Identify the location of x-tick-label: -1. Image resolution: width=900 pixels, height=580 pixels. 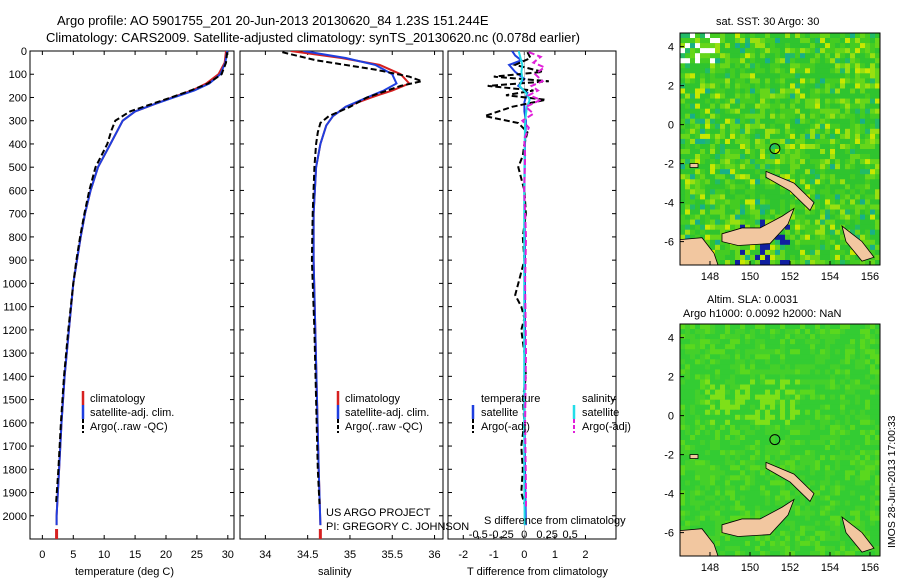
(494, 555).